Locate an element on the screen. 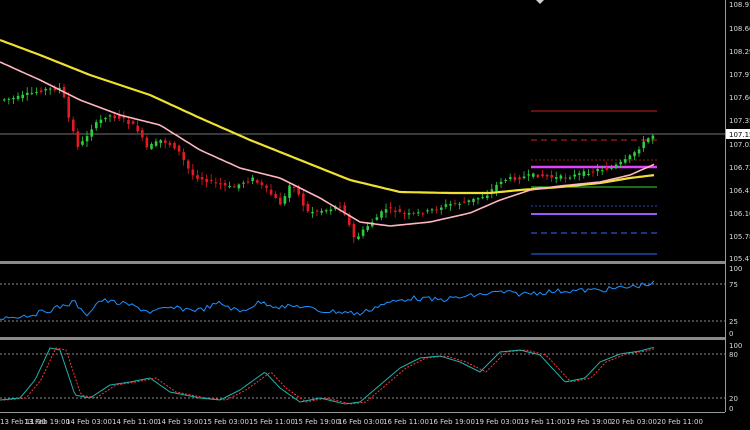  time-label: 16 Feb 03:00 is located at coordinates (361, 422).